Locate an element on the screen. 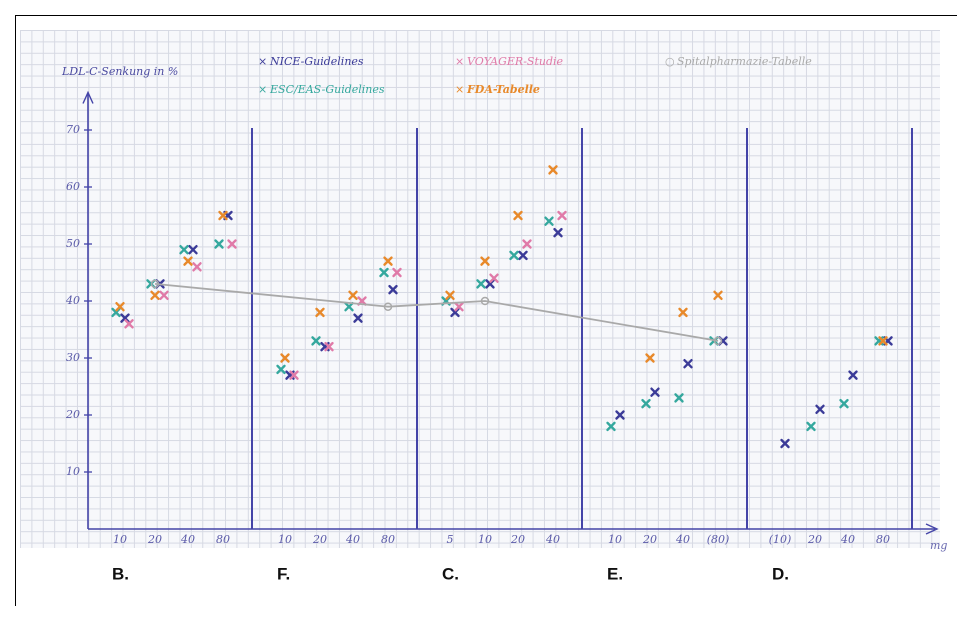 This screenshot has height=617, width=957. legend-label: ESC/EAS-Guidelines is located at coordinates (327, 89).